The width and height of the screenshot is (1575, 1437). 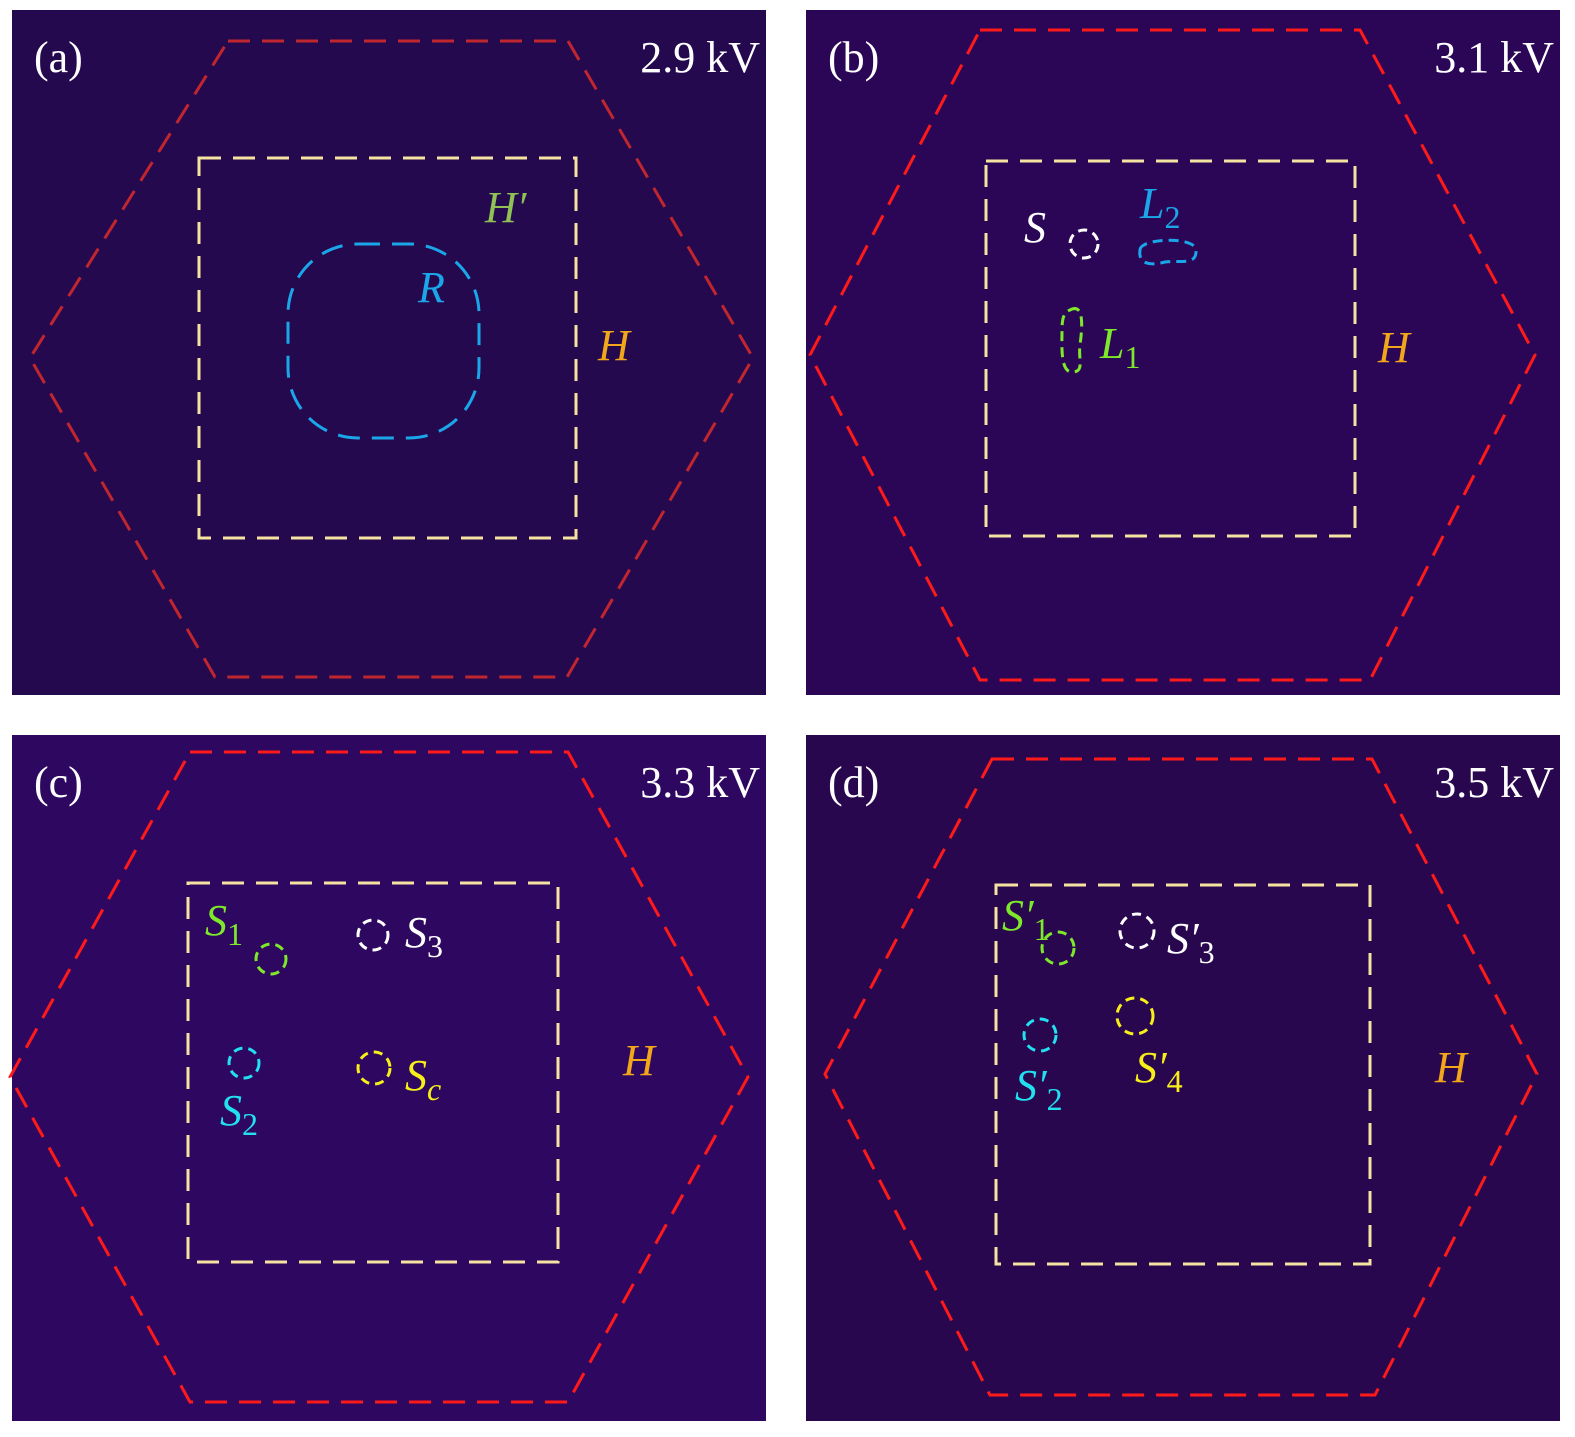 I want to click on annotation: L2, so click(x=1159, y=207).